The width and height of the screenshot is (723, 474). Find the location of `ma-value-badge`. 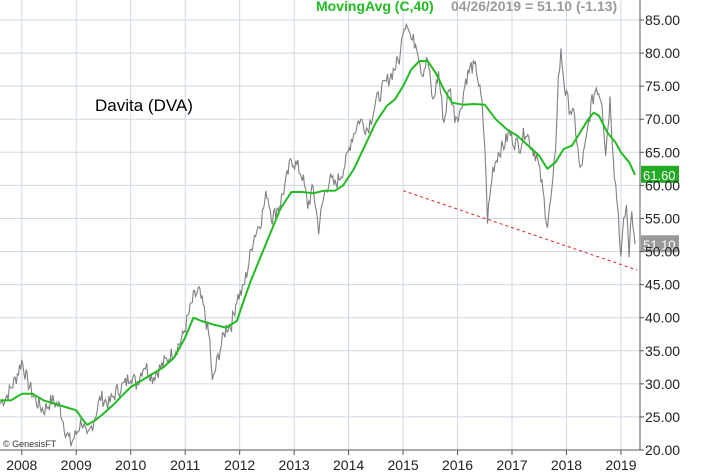

ma-value-badge is located at coordinates (660, 174).